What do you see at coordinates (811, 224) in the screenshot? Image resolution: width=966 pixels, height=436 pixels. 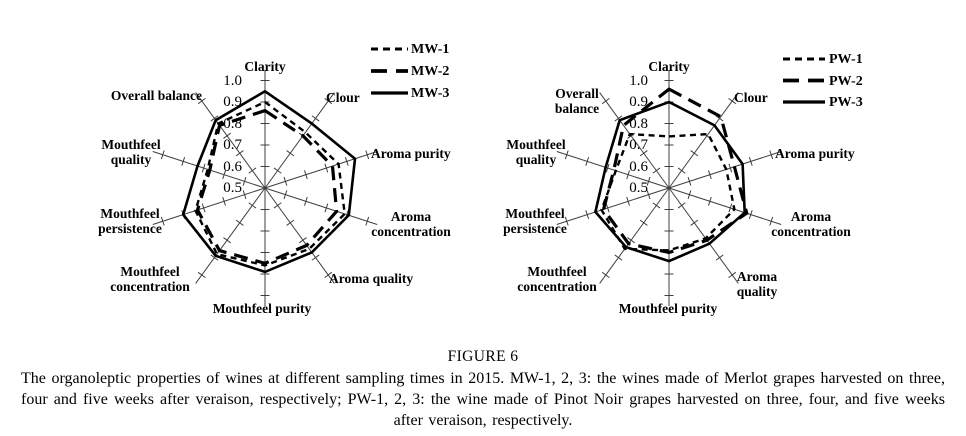 I see `axis-label-aroma-concentration: Aroma concentration` at bounding box center [811, 224].